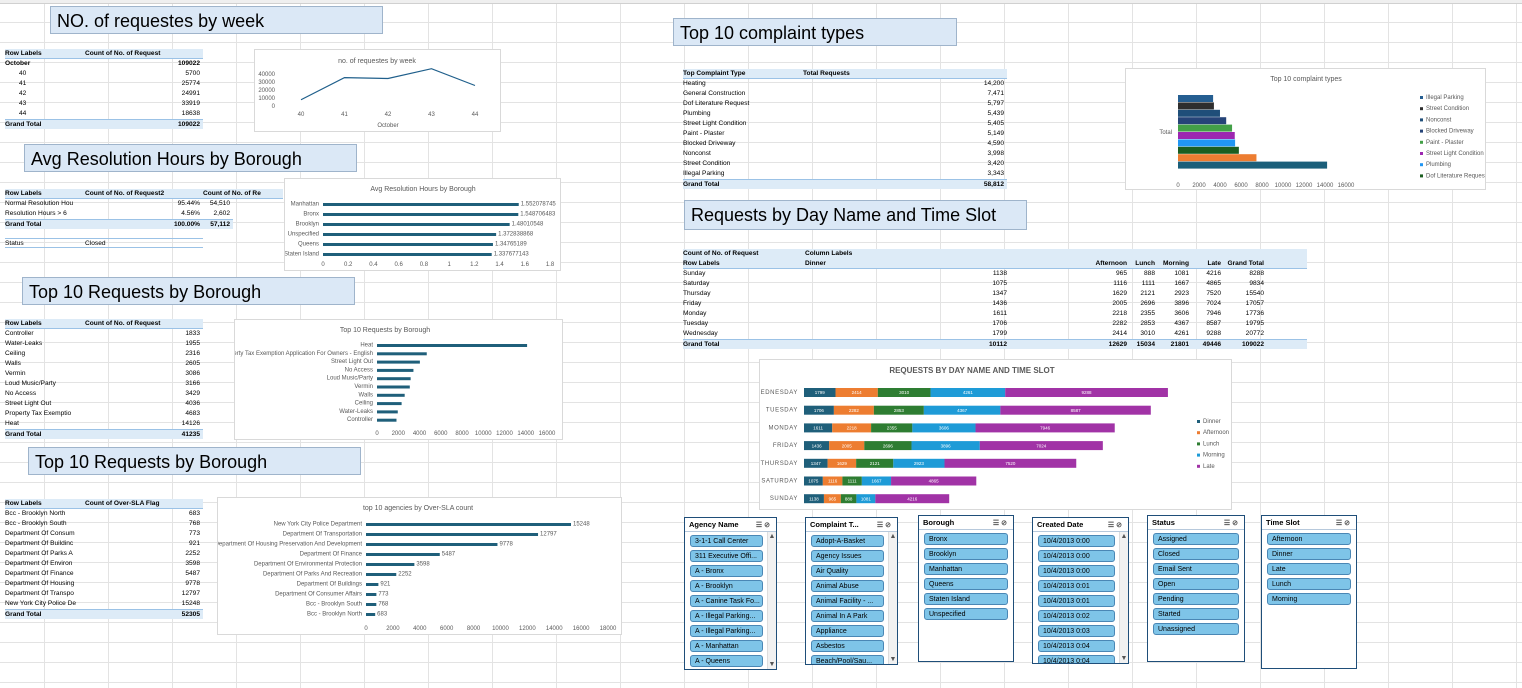  Describe the element at coordinates (1455, 176) in the screenshot. I see `legend-entry: Dof Literature Request` at that location.